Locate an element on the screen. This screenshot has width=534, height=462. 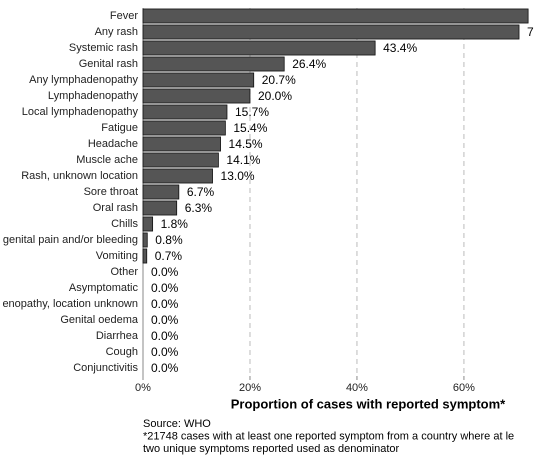
y-tick-label: Headache is located at coordinates (113, 144).